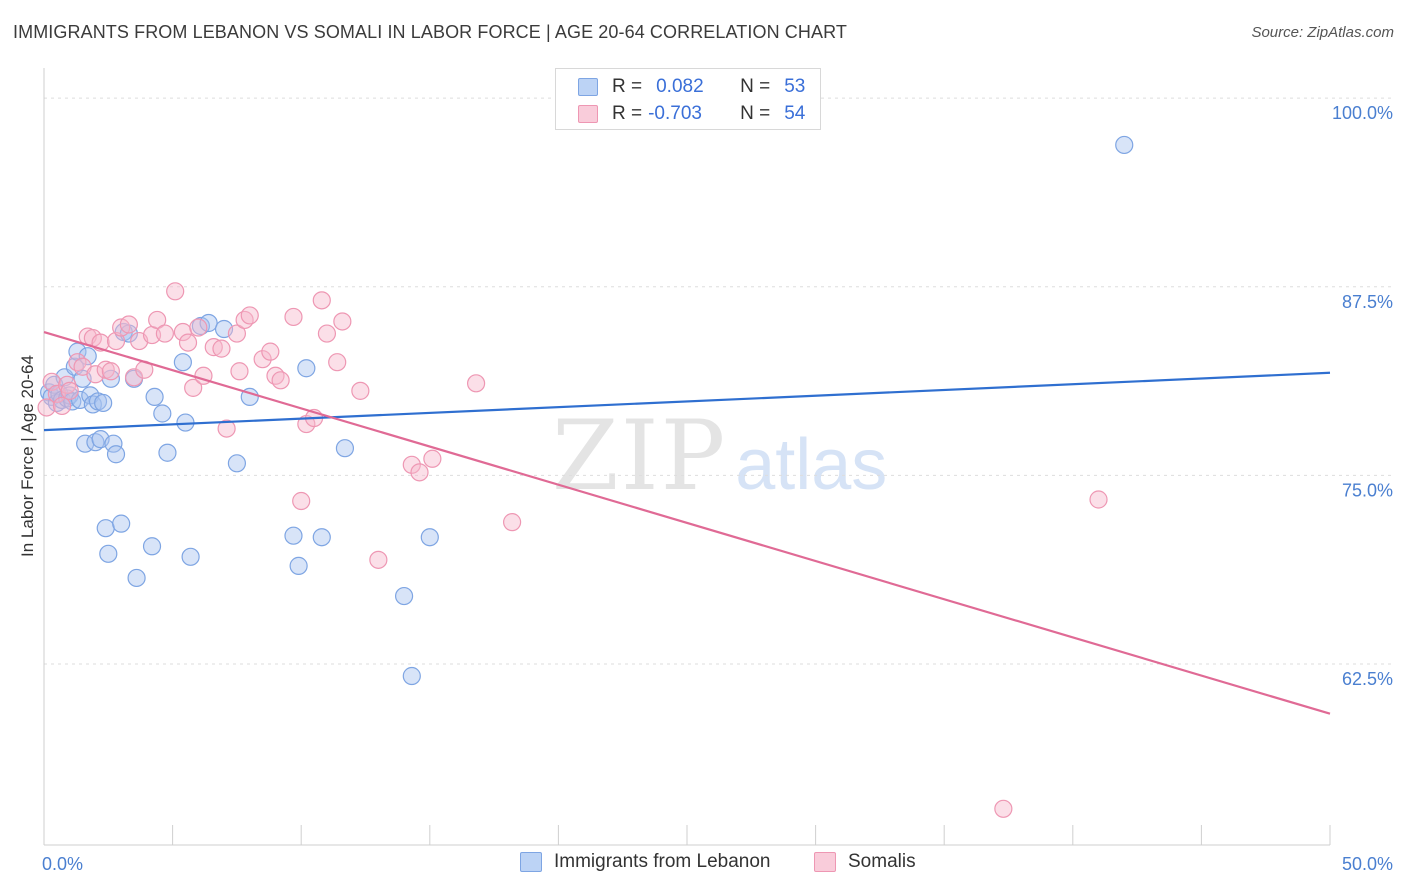 The image size is (1406, 892). I want to click on y-axis-title: In Labor Force | Age 20-64, so click(27, 456).